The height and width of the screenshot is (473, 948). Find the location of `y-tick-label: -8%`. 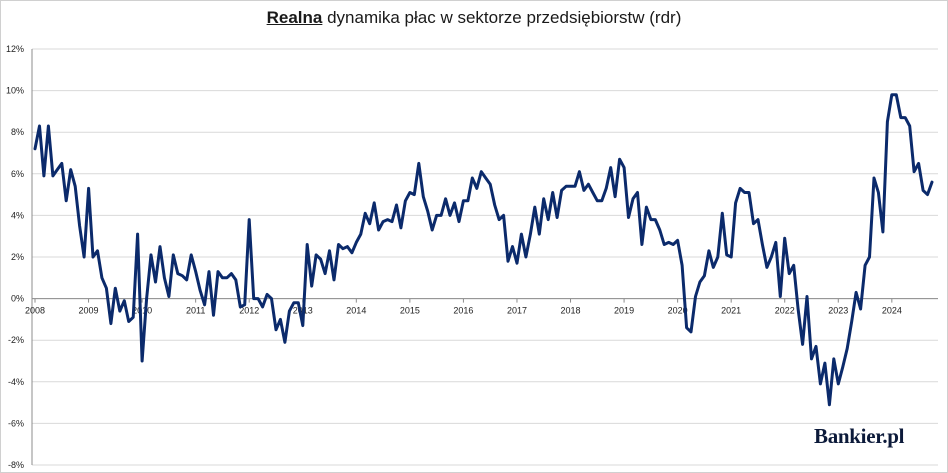

y-tick-label: -8% is located at coordinates (16, 465).